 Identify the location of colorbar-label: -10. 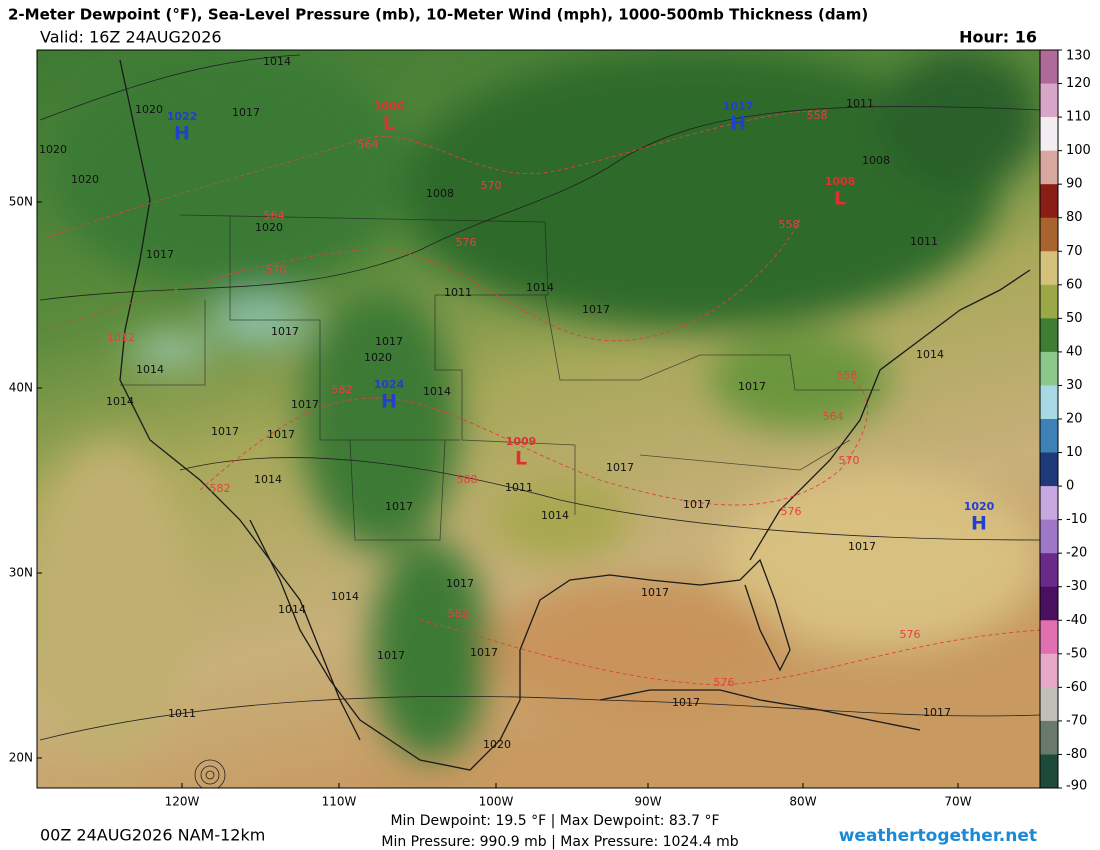
(1076, 519).